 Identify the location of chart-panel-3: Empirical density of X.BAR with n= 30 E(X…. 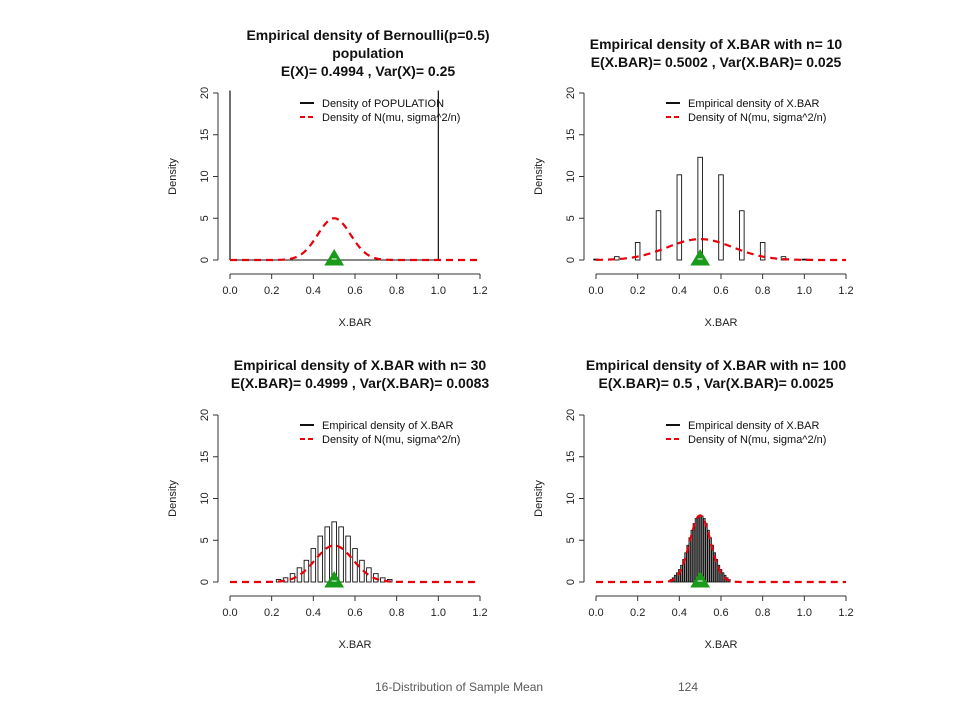
(328, 504).